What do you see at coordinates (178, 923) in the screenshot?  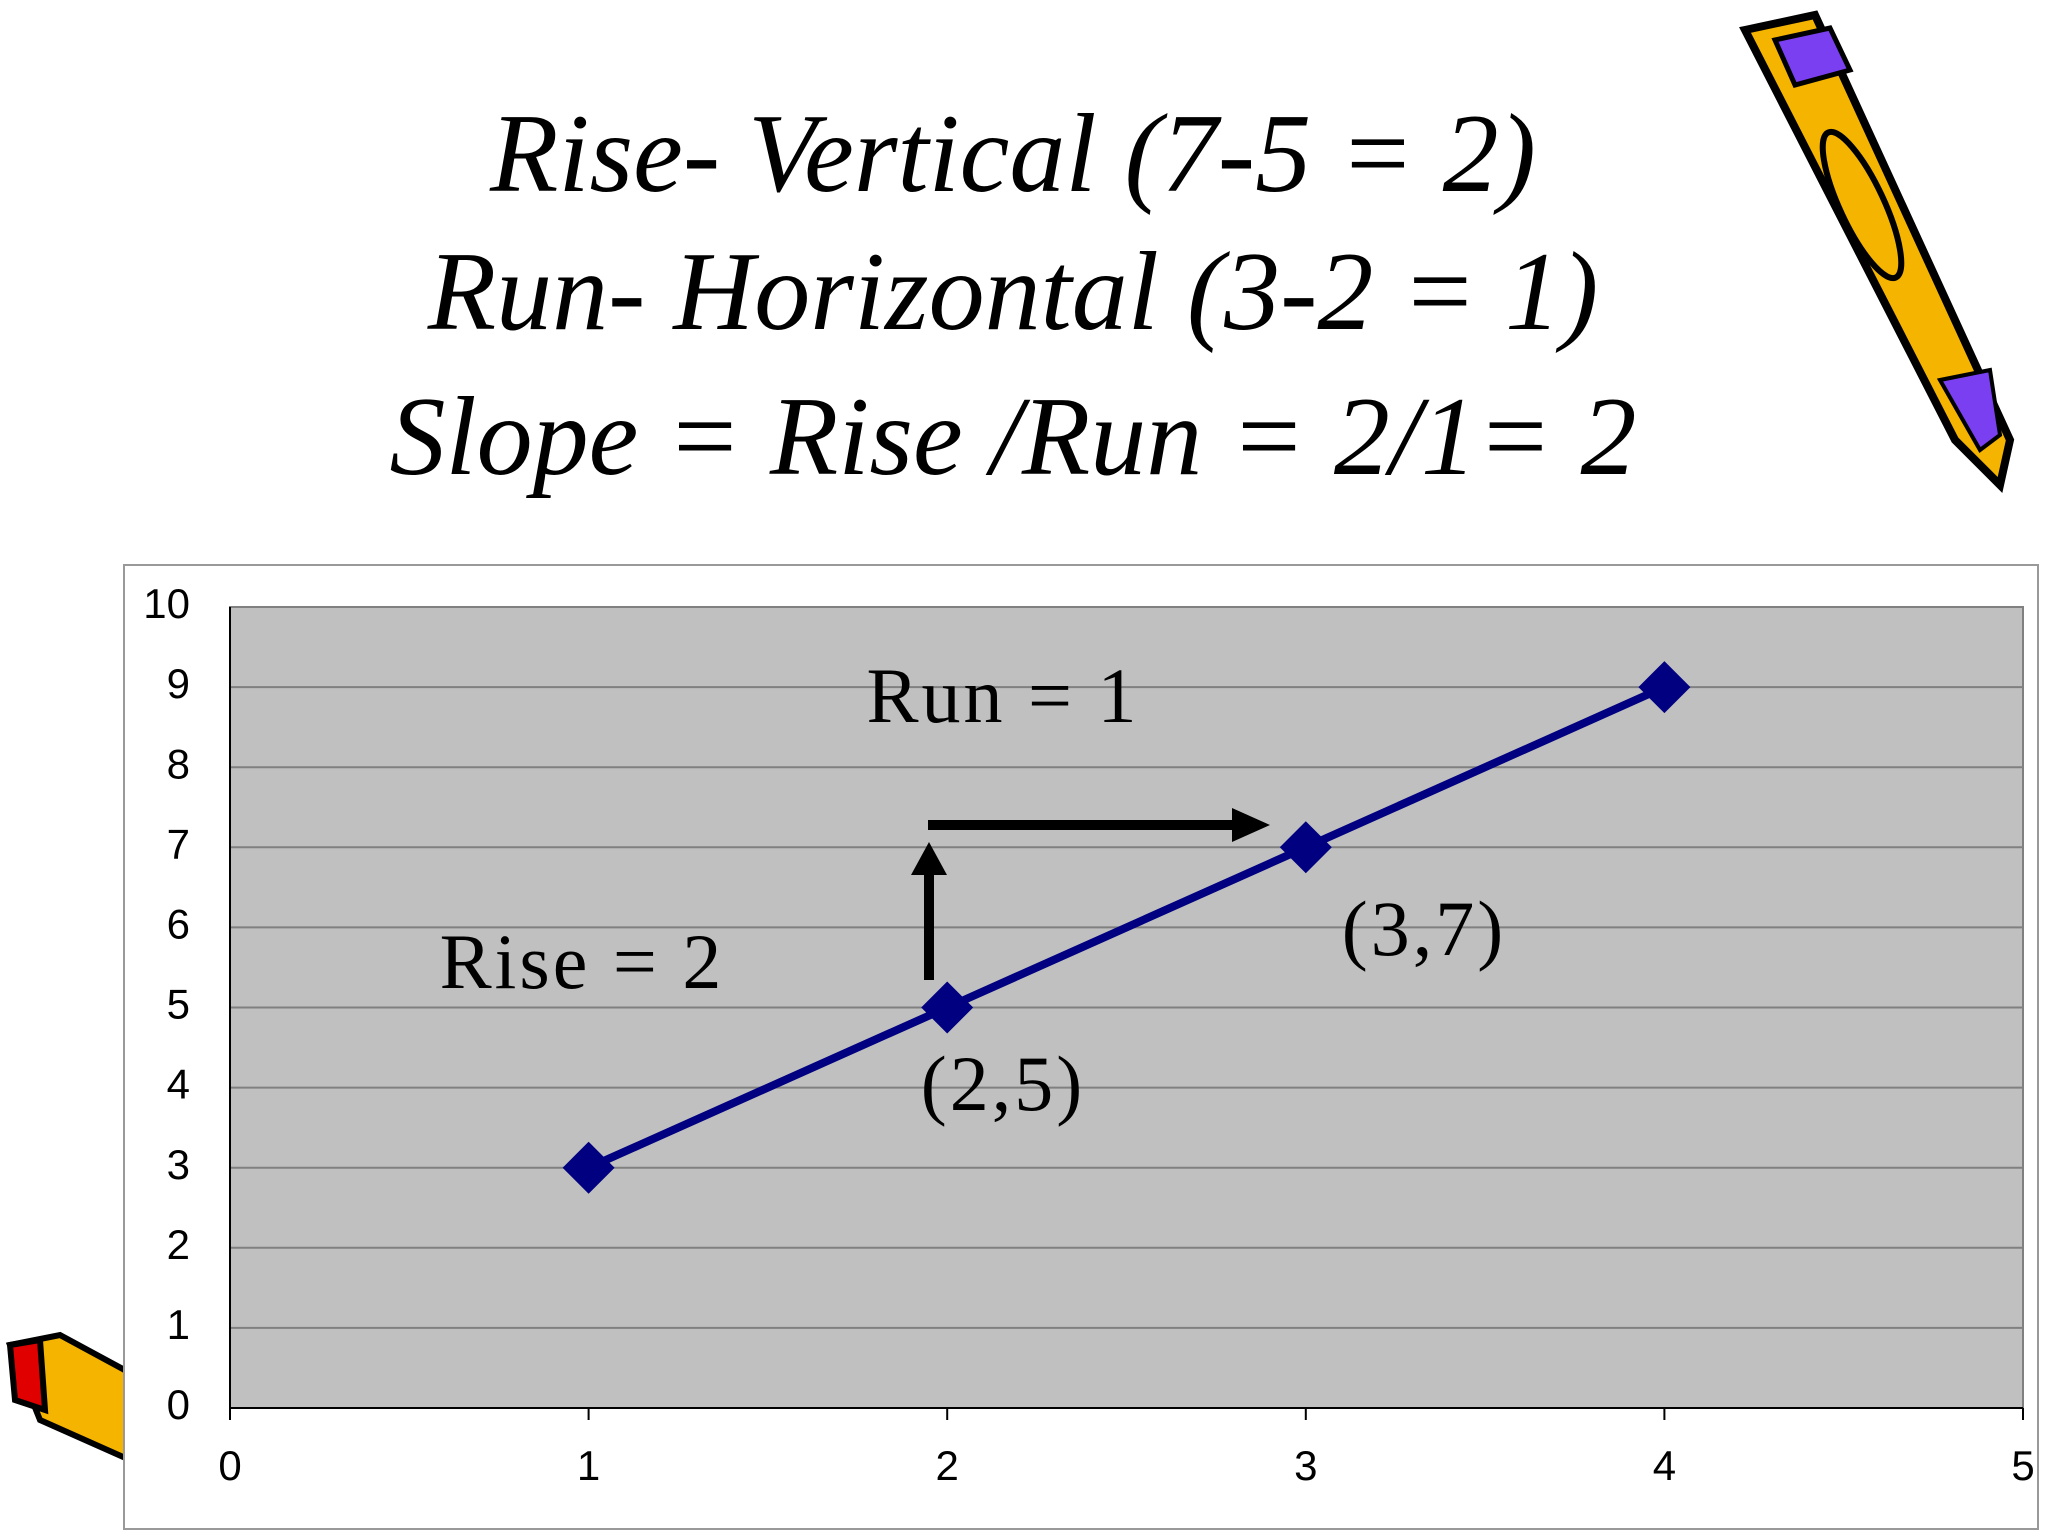 I see `y-tick-label: 6` at bounding box center [178, 923].